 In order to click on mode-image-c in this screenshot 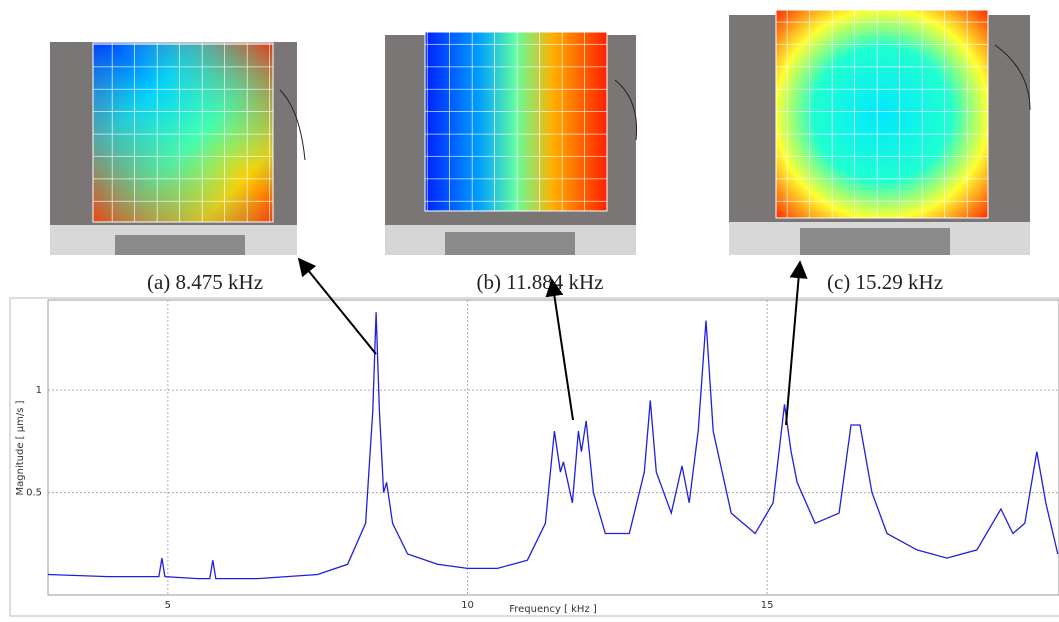, I will do `click(880, 132)`.